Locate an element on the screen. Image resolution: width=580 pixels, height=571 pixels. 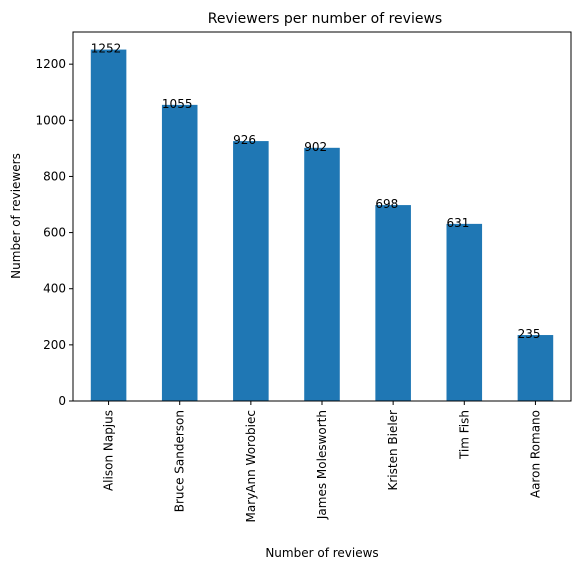
data-label-1: 1055 is located at coordinates (177, 104).